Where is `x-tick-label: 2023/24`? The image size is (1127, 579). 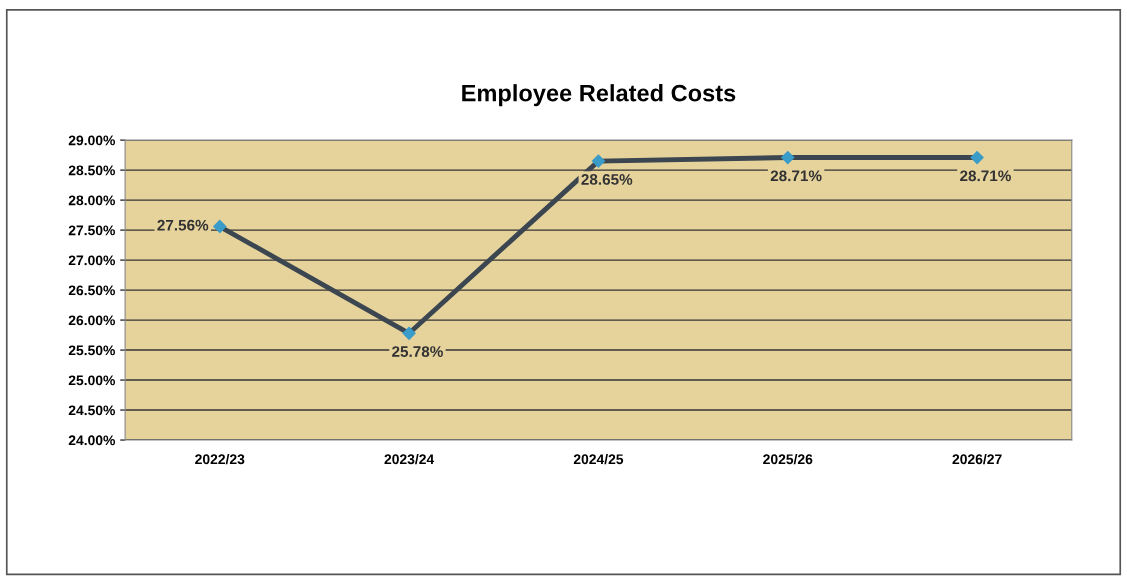
x-tick-label: 2023/24 is located at coordinates (409, 459).